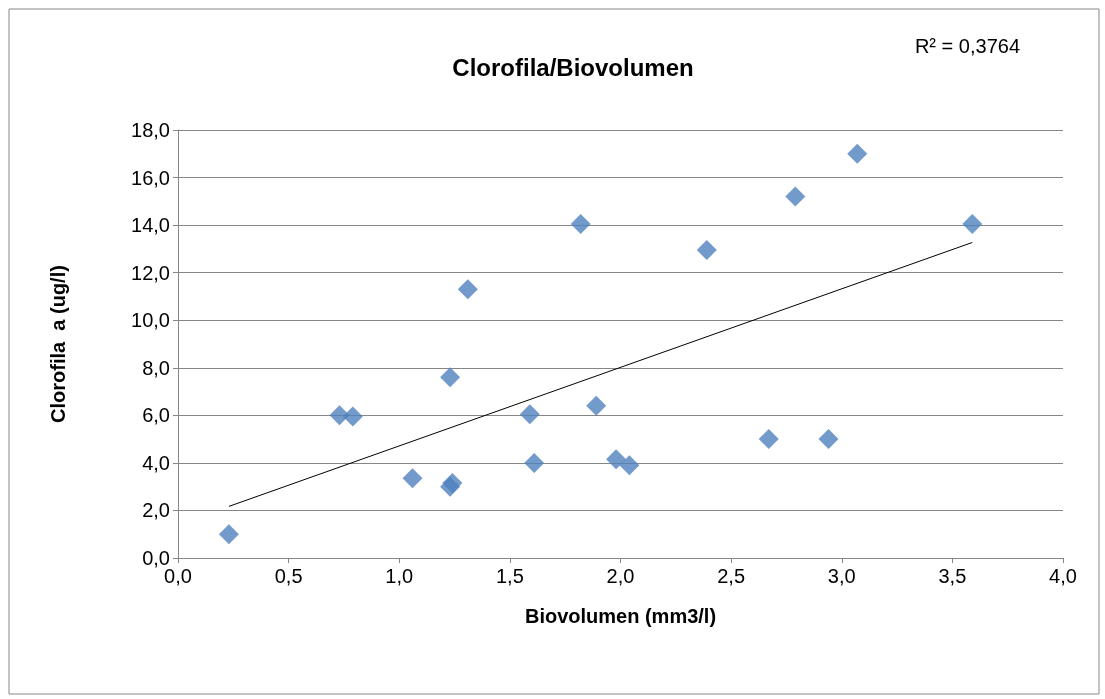  What do you see at coordinates (58, 344) in the screenshot?
I see `y-axis-title: Clorofila a (ug/l)` at bounding box center [58, 344].